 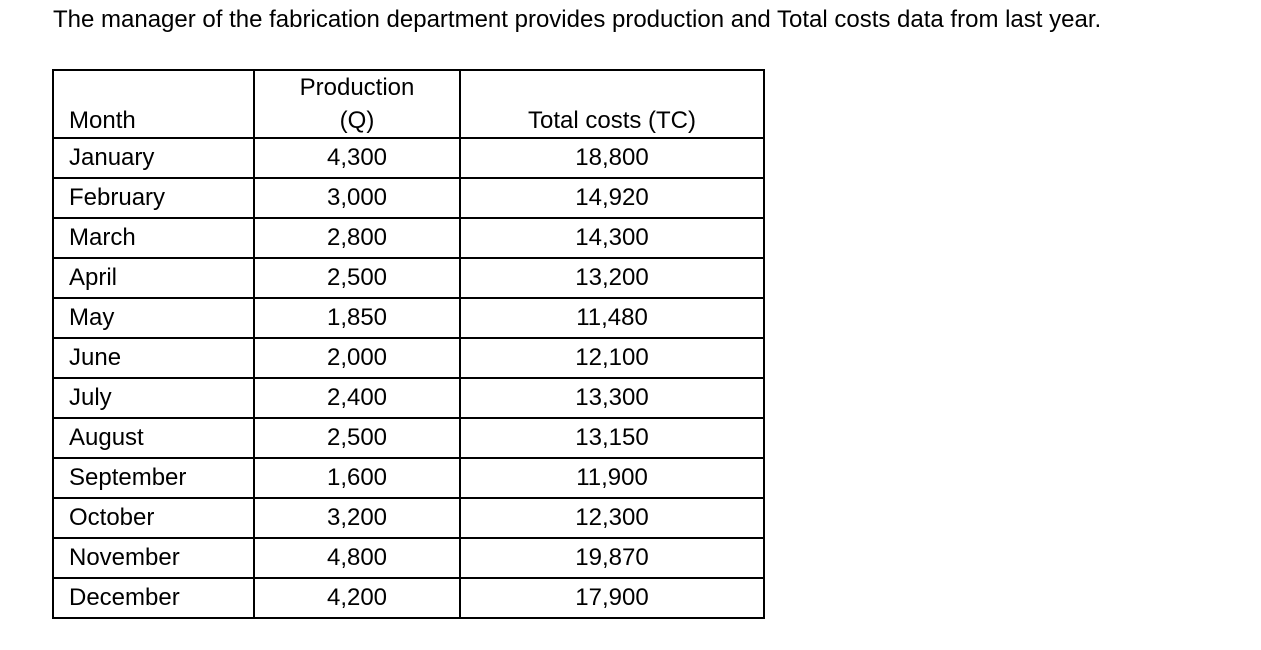 I want to click on cell-production: 4,200, so click(x=357, y=598).